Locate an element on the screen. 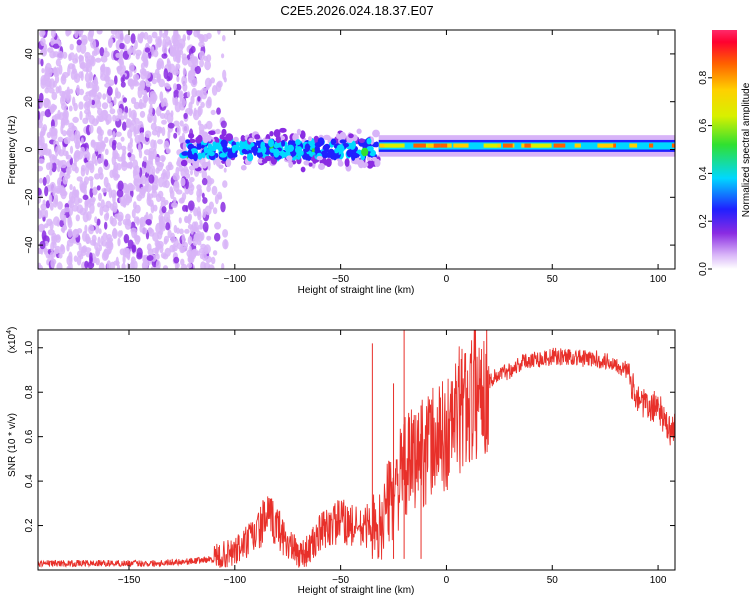 This screenshot has width=750, height=600. colorbar-tick-label: 0.4 is located at coordinates (703, 173).